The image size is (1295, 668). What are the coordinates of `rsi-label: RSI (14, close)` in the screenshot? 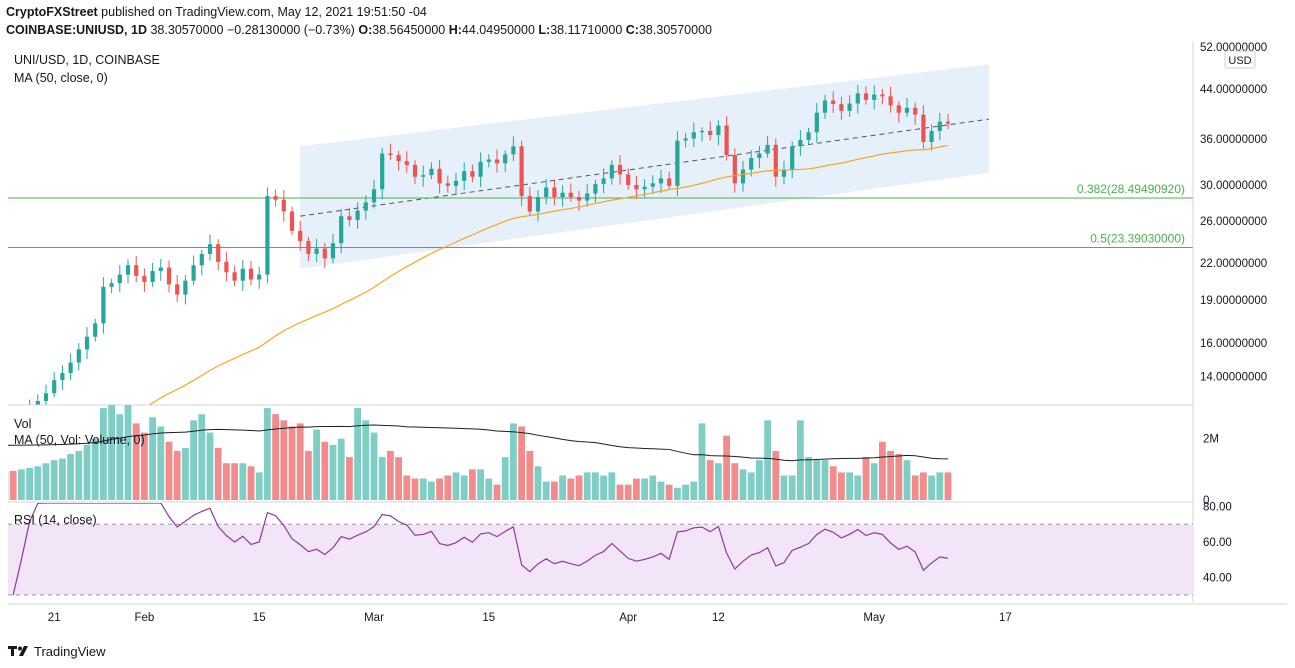 It's located at (55, 520).